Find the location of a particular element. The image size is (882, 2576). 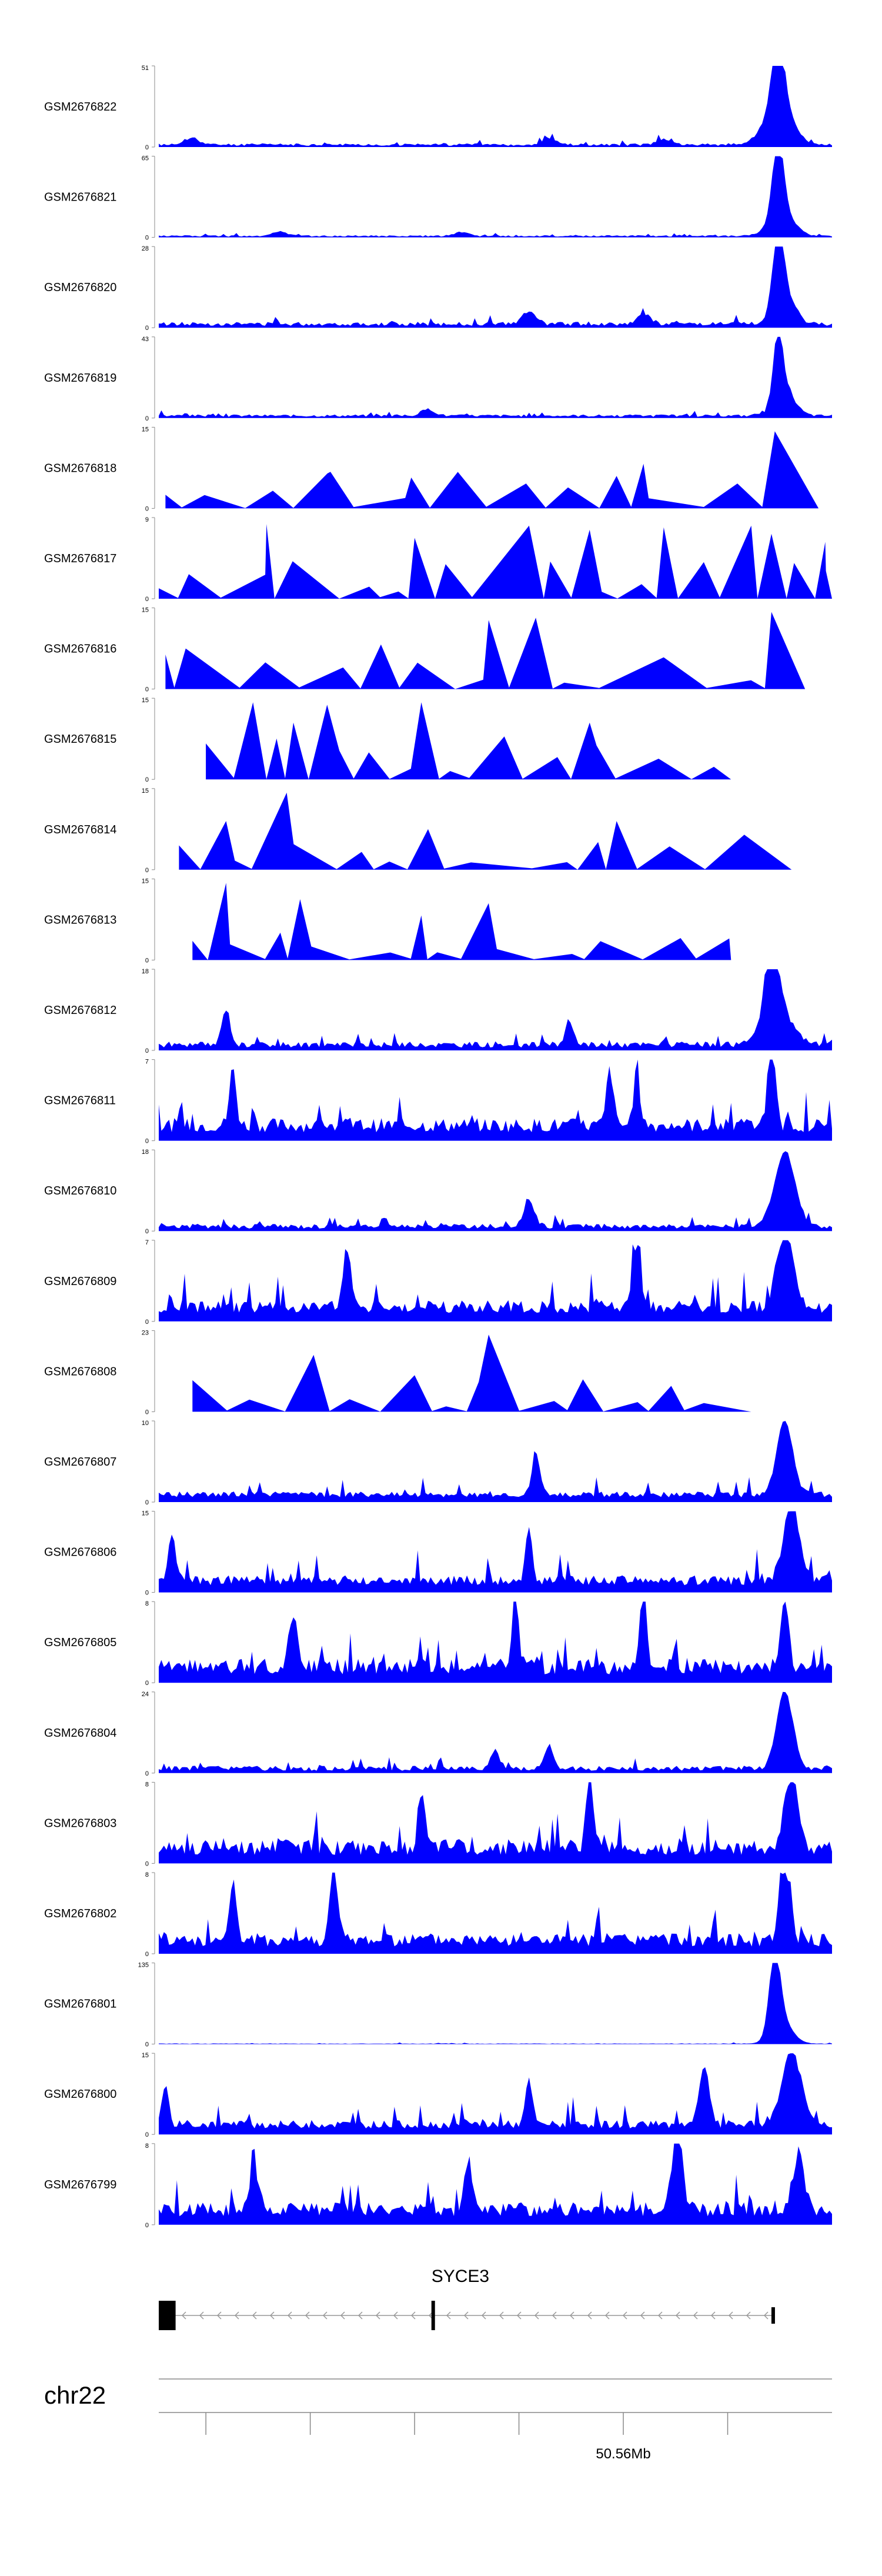

track-ymax-label: 10 is located at coordinates (145, 1423).